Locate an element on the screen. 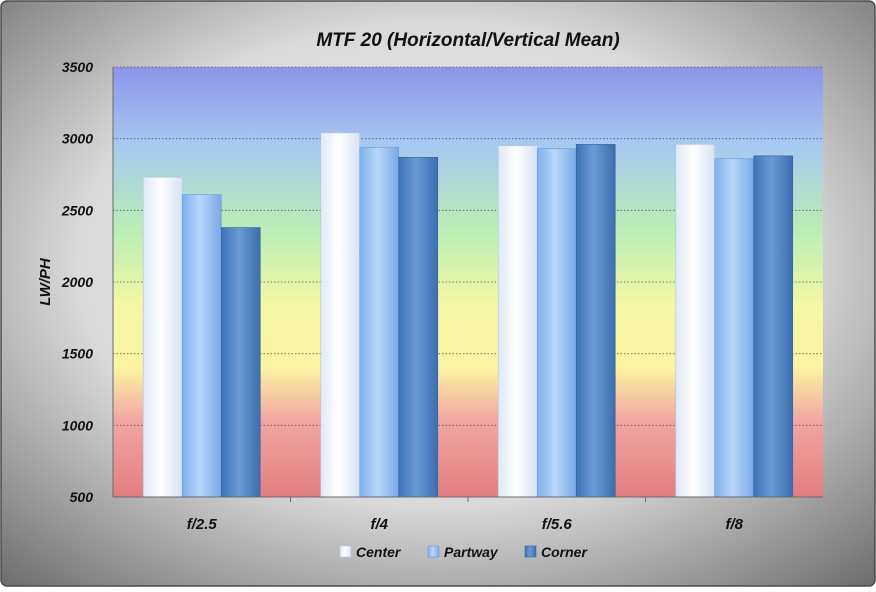 This screenshot has height=592, width=876. legend: Center Partway Corner is located at coordinates (463, 552).